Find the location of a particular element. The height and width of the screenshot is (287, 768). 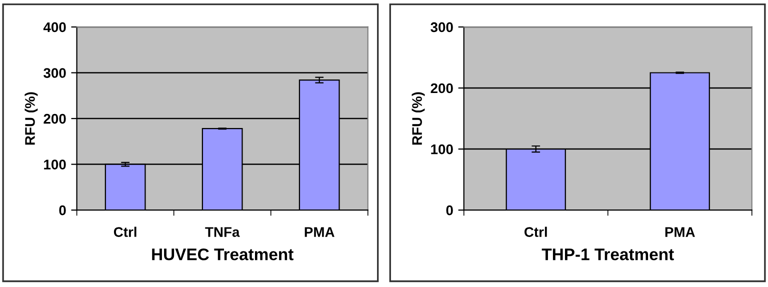

y-tick-label: 400 is located at coordinates (54, 27).